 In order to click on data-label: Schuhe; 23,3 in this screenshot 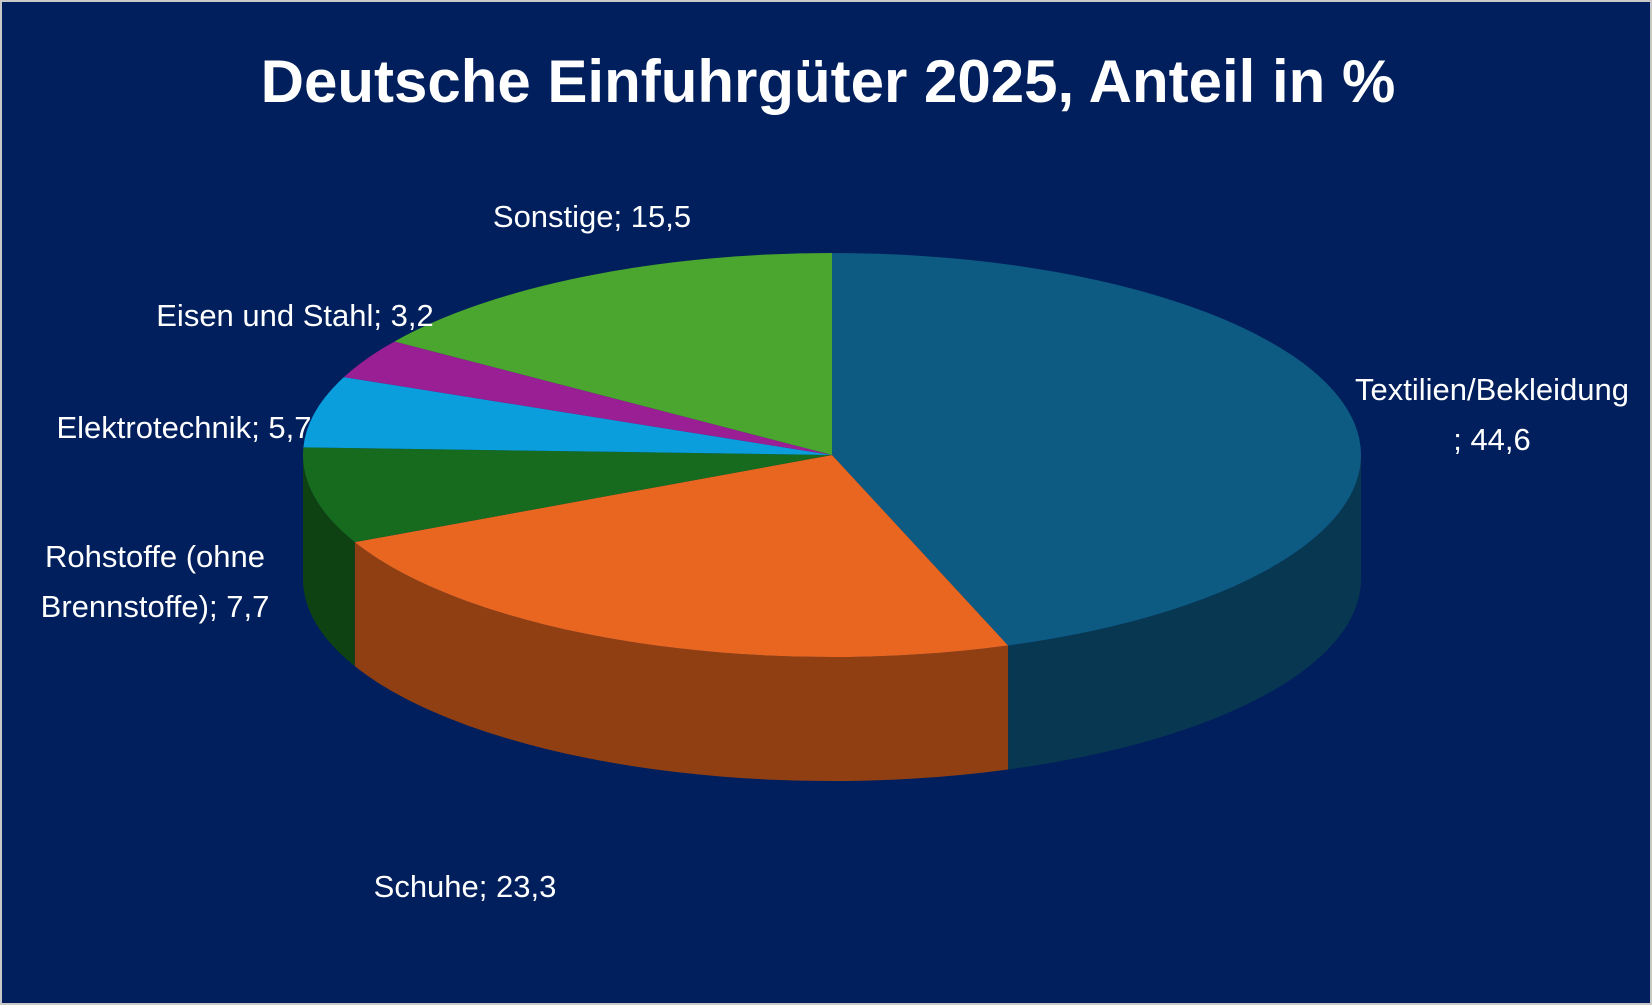, I will do `click(465, 887)`.